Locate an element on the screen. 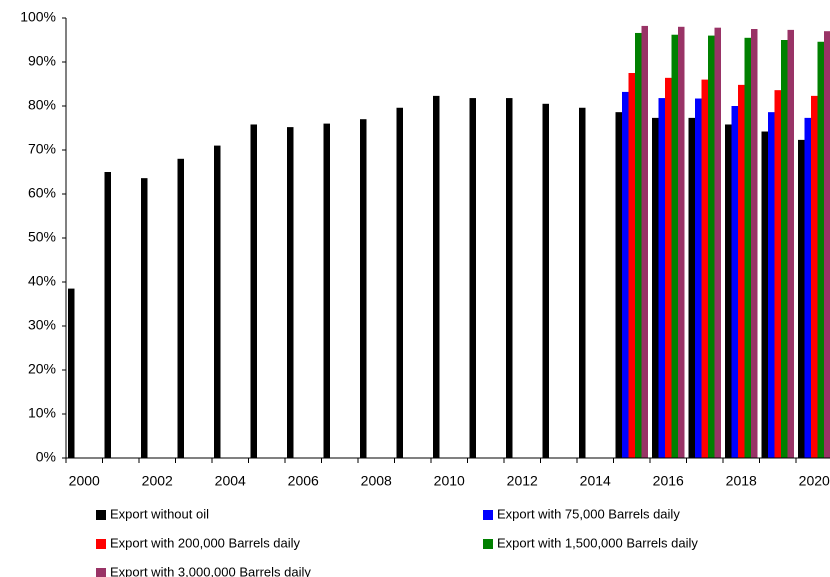 The height and width of the screenshot is (577, 830). x-tick-label: 2018 is located at coordinates (741, 481).